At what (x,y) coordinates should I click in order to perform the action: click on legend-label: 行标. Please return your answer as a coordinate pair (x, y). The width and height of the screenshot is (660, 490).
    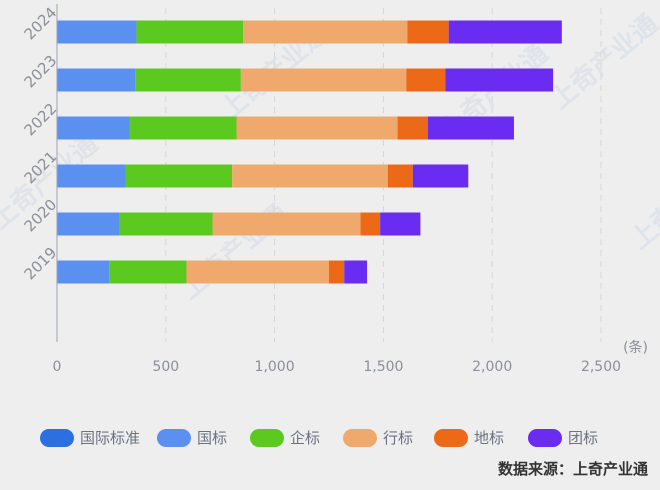
    Looking at the image, I should click on (398, 438).